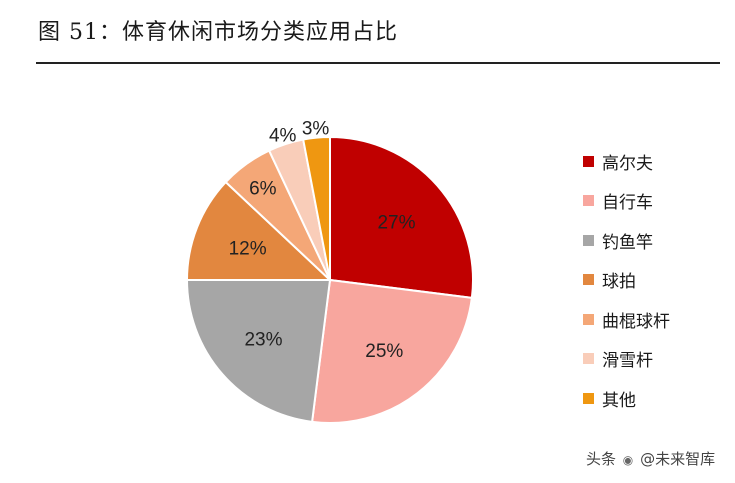  Describe the element at coordinates (378, 63) in the screenshot. I see `title-divider` at that location.